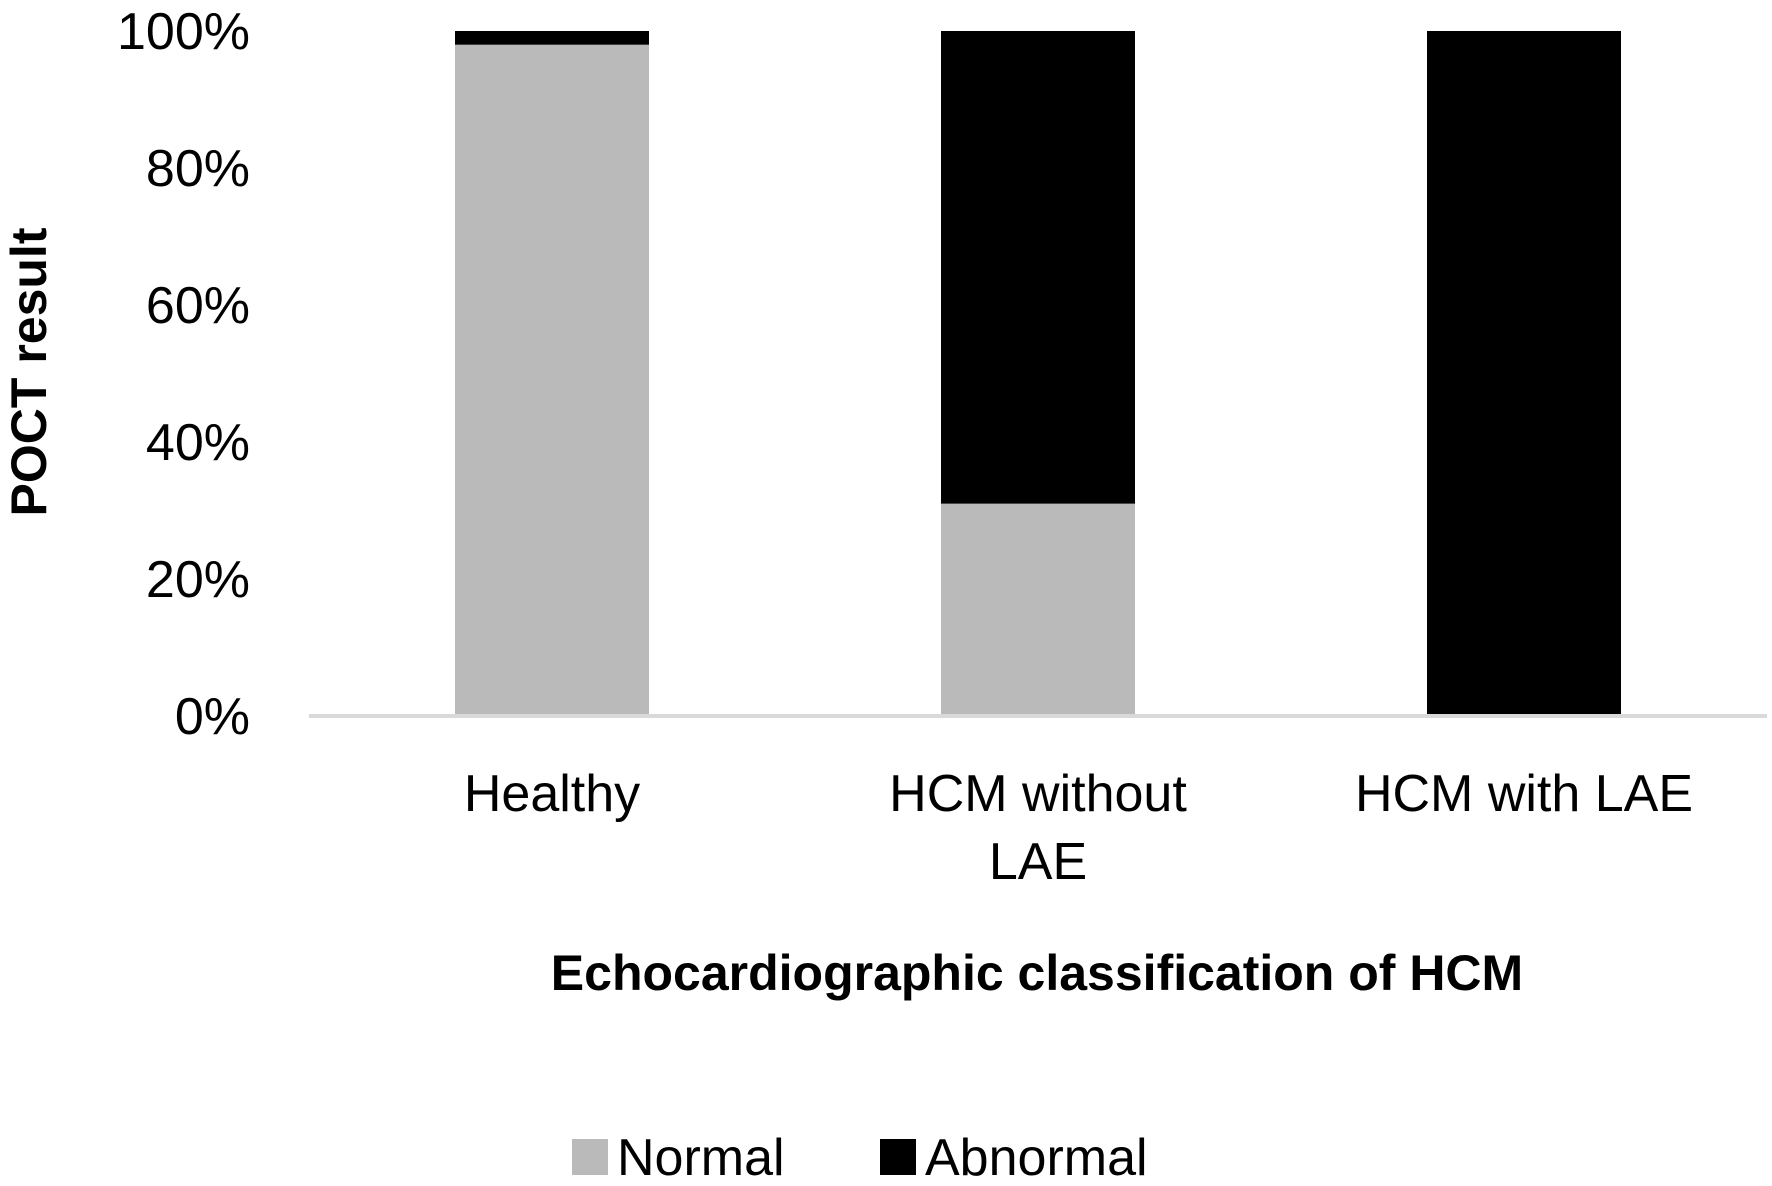  What do you see at coordinates (1038, 794) in the screenshot?
I see `x-tick-label-line: HCM without` at bounding box center [1038, 794].